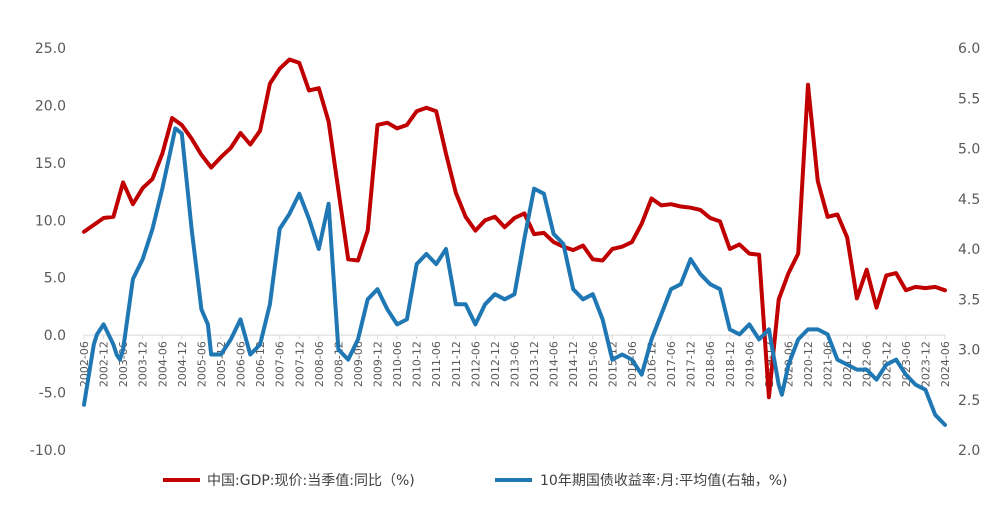 This screenshot has height=510, width=989. What do you see at coordinates (55, 336) in the screenshot?
I see `left-tick-label: 0.0` at bounding box center [55, 336].